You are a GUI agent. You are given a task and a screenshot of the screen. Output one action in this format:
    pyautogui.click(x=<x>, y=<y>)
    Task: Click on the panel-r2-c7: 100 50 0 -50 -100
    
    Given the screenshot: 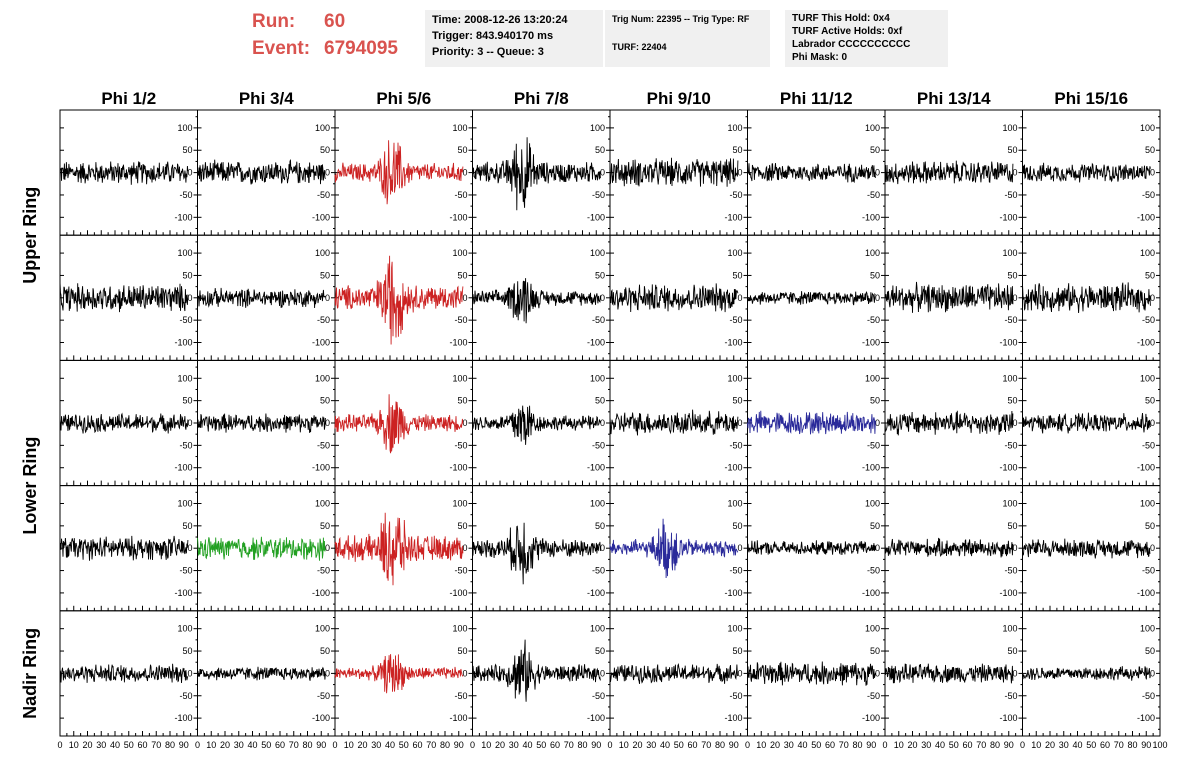 What is the action you would take?
    pyautogui.click(x=953, y=297)
    